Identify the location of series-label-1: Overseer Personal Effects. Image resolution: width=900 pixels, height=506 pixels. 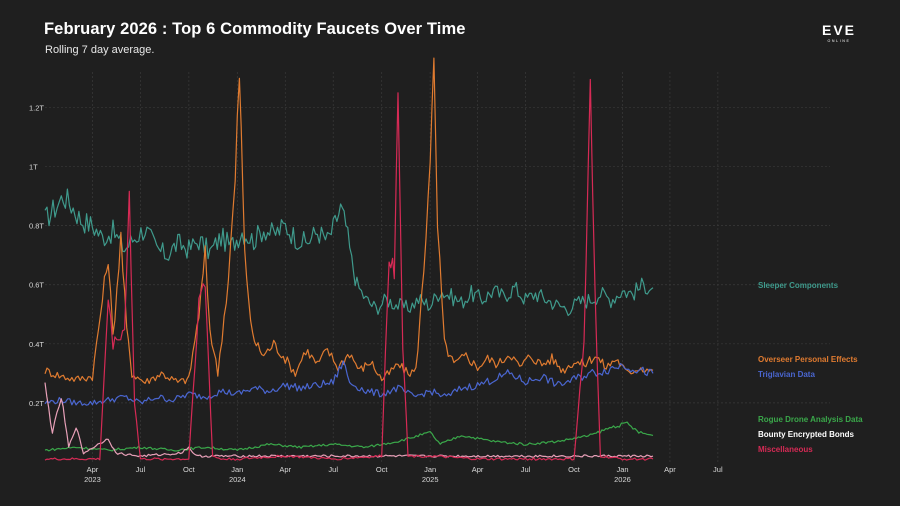
(808, 359).